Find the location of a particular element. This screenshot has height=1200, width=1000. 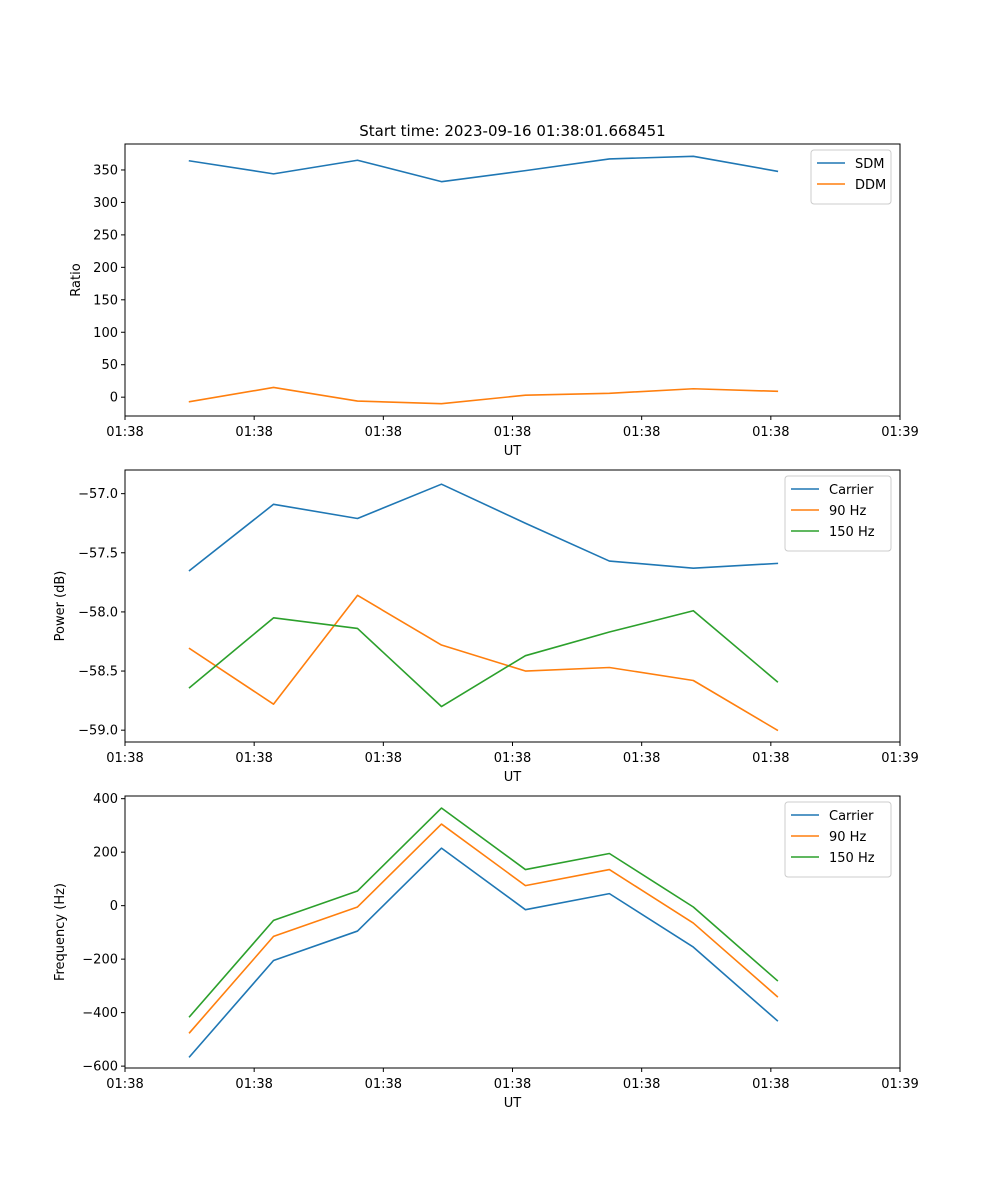

y-tick-label: −400 is located at coordinates (100, 1013).